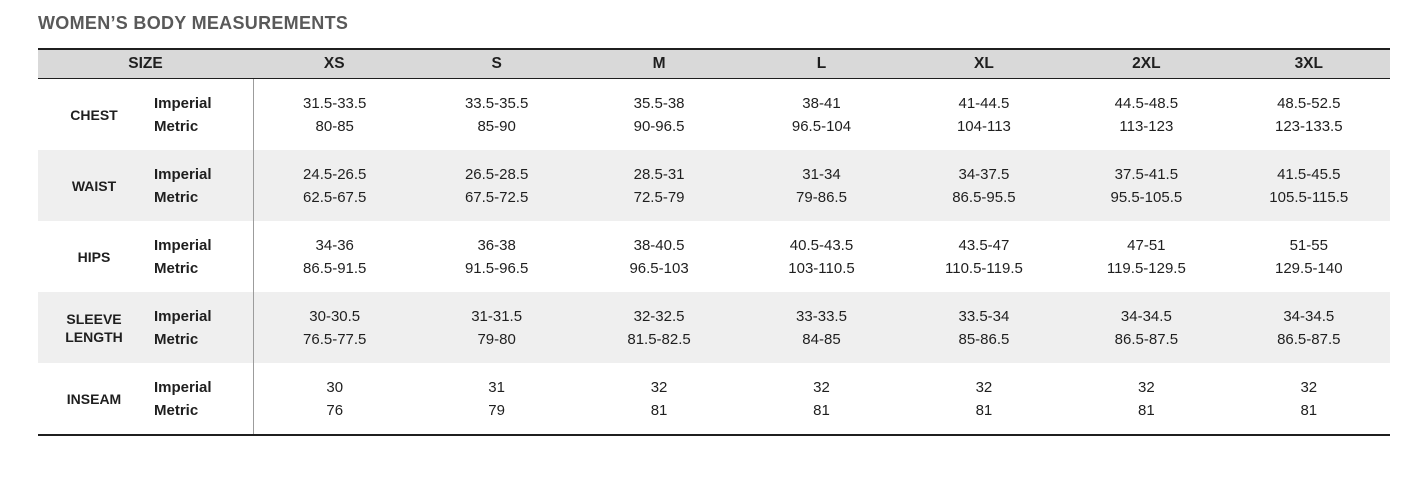 This screenshot has height=477, width=1420. I want to click on measurement-value-cell: 34-37.5 86.5-95.5, so click(984, 185).